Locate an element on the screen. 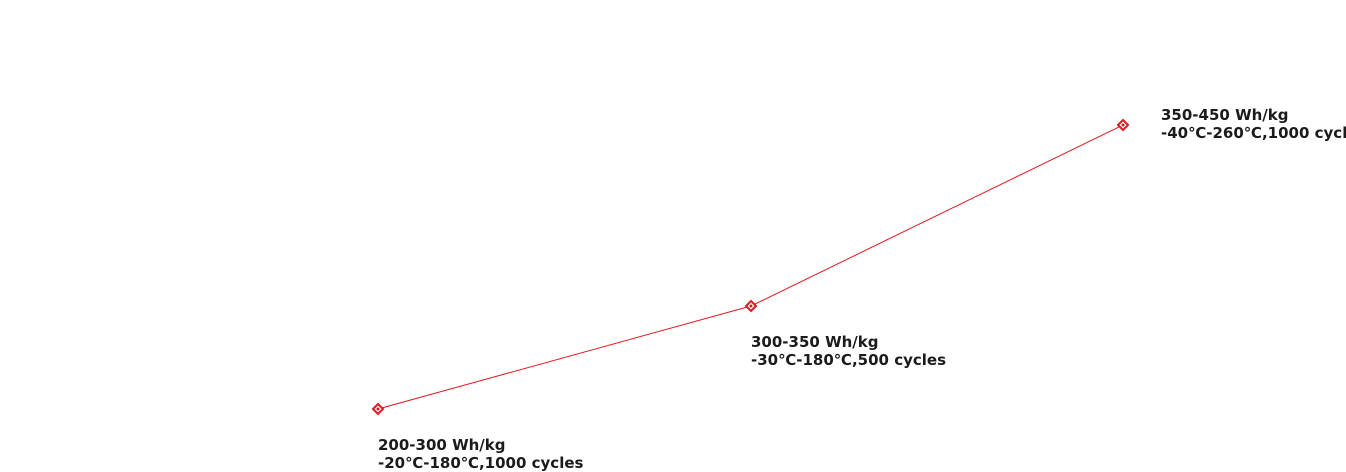 The height and width of the screenshot is (472, 1346). point-label-1-specs: -20℃-180℃,1000 cycles is located at coordinates (481, 463).